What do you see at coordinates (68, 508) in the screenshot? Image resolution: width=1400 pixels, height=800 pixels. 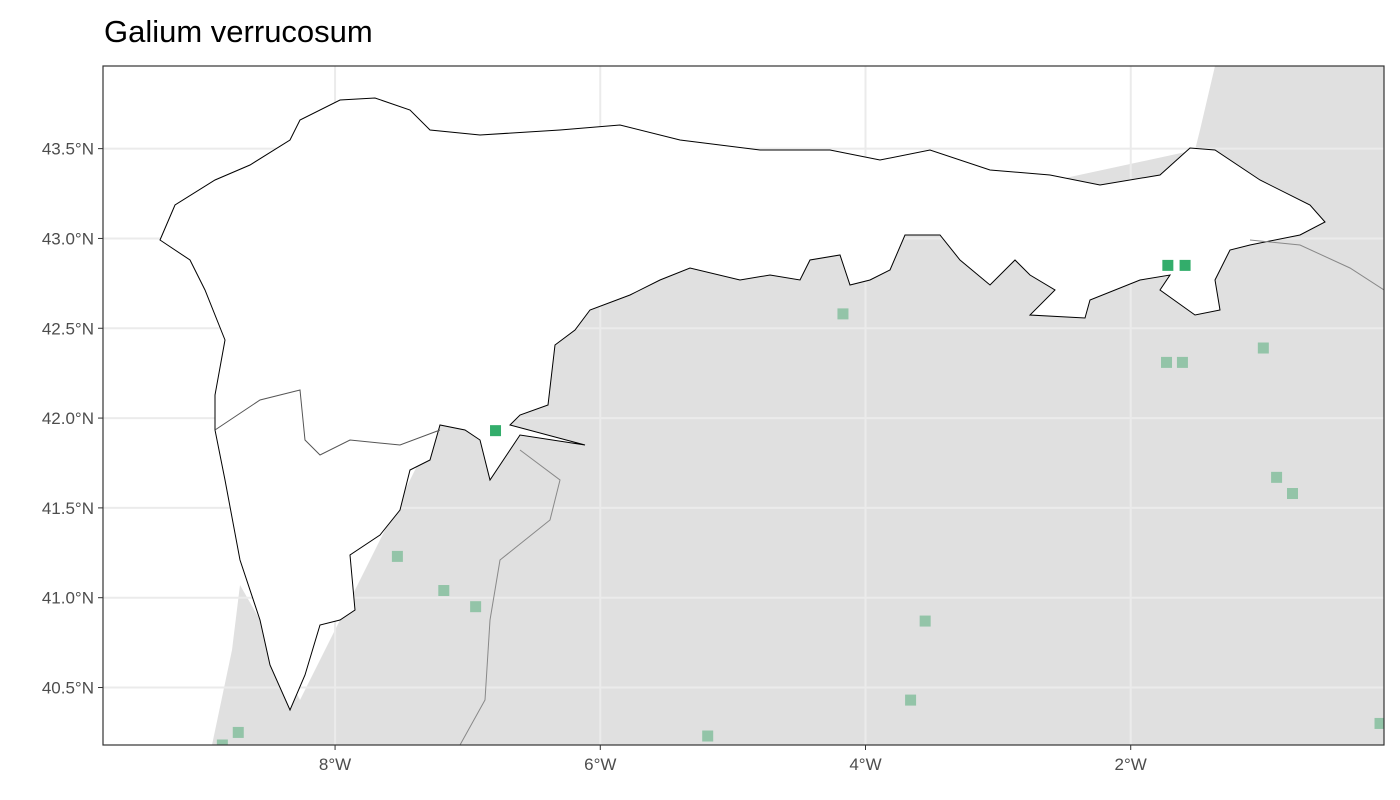 I see `y-tick-label: 41.5°N` at bounding box center [68, 508].